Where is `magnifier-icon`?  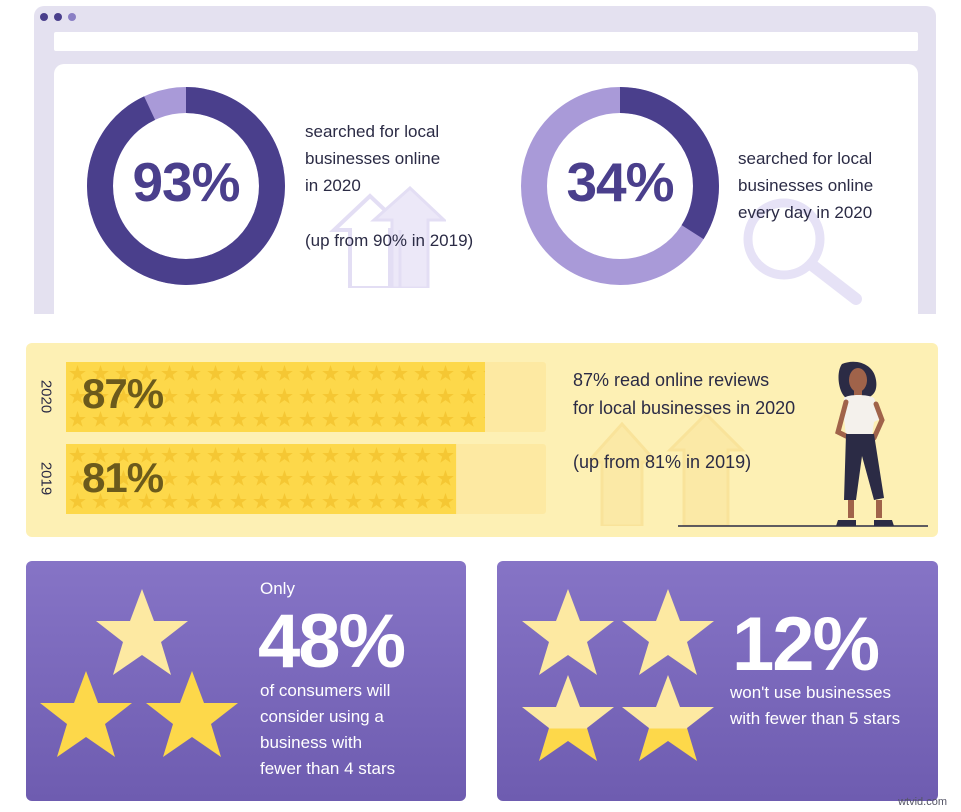 magnifier-icon is located at coordinates (802, 251).